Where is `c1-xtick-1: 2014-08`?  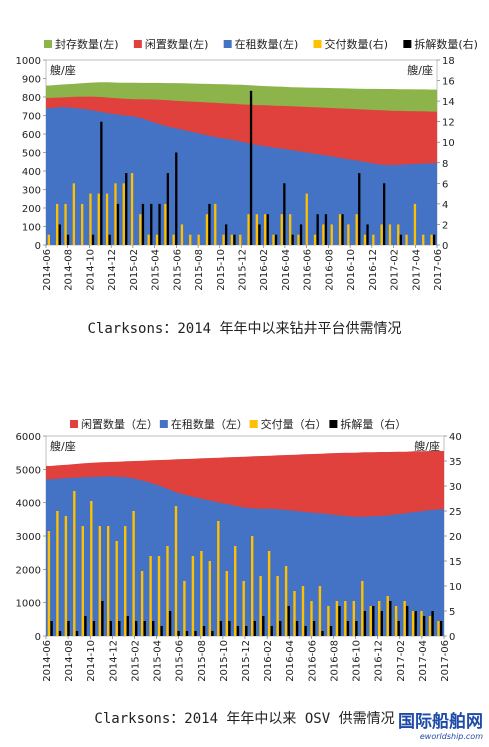
c1-xtick-1: 2014-08 is located at coordinates (69, 270).